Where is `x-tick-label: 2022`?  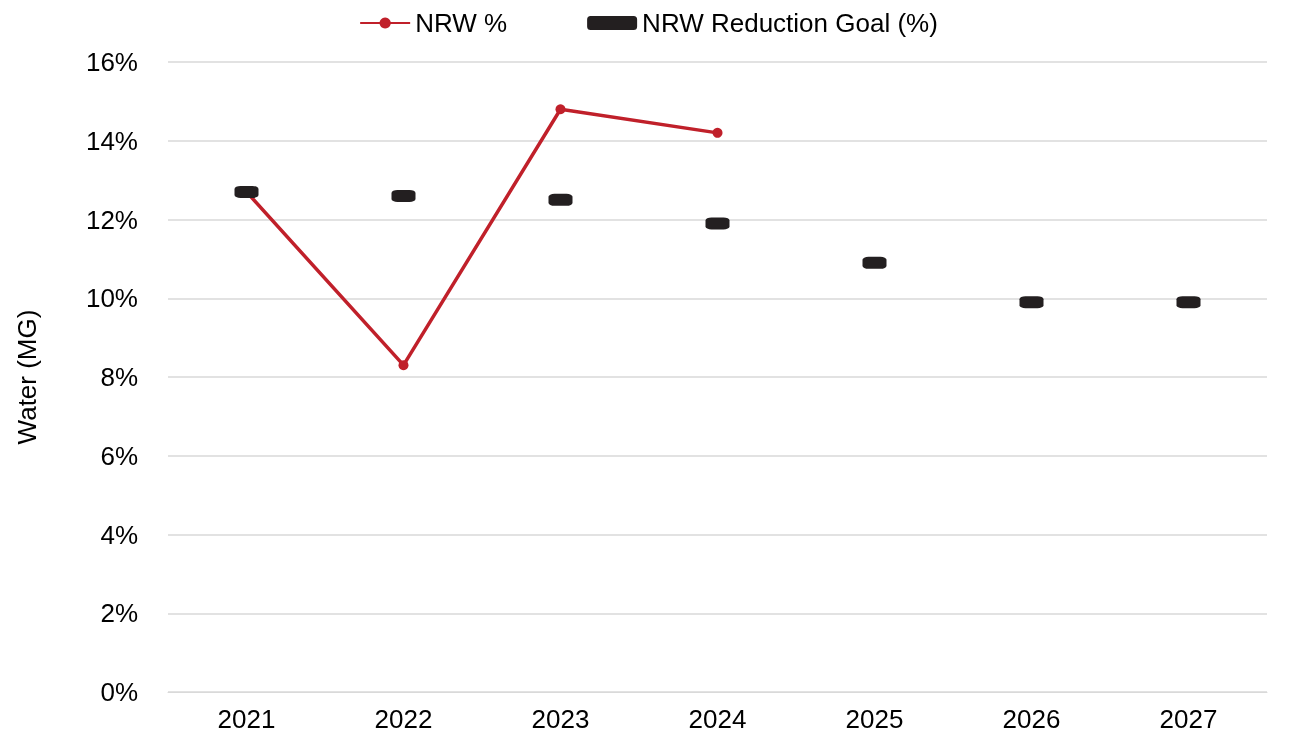 x-tick-label: 2022 is located at coordinates (403, 719).